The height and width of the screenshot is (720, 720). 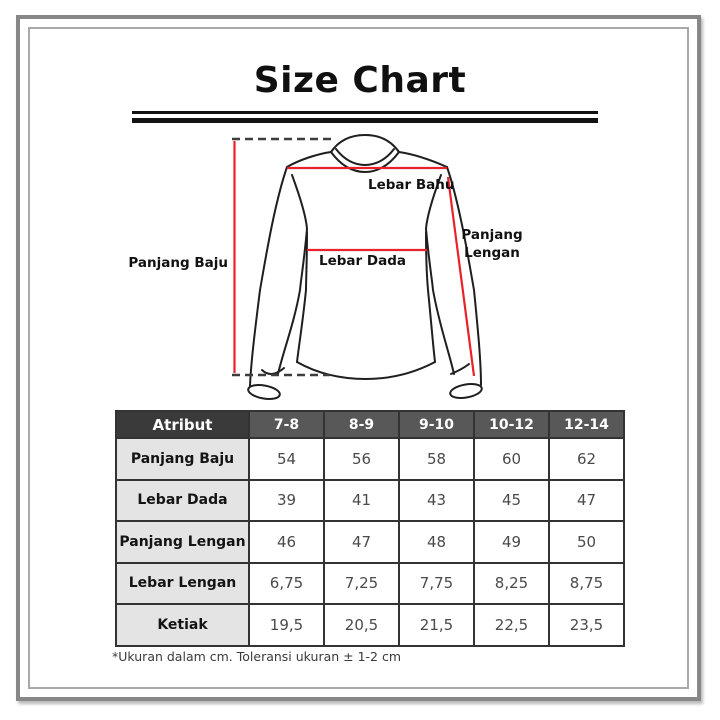 What do you see at coordinates (361, 459) in the screenshot?
I see `size-value: 56` at bounding box center [361, 459].